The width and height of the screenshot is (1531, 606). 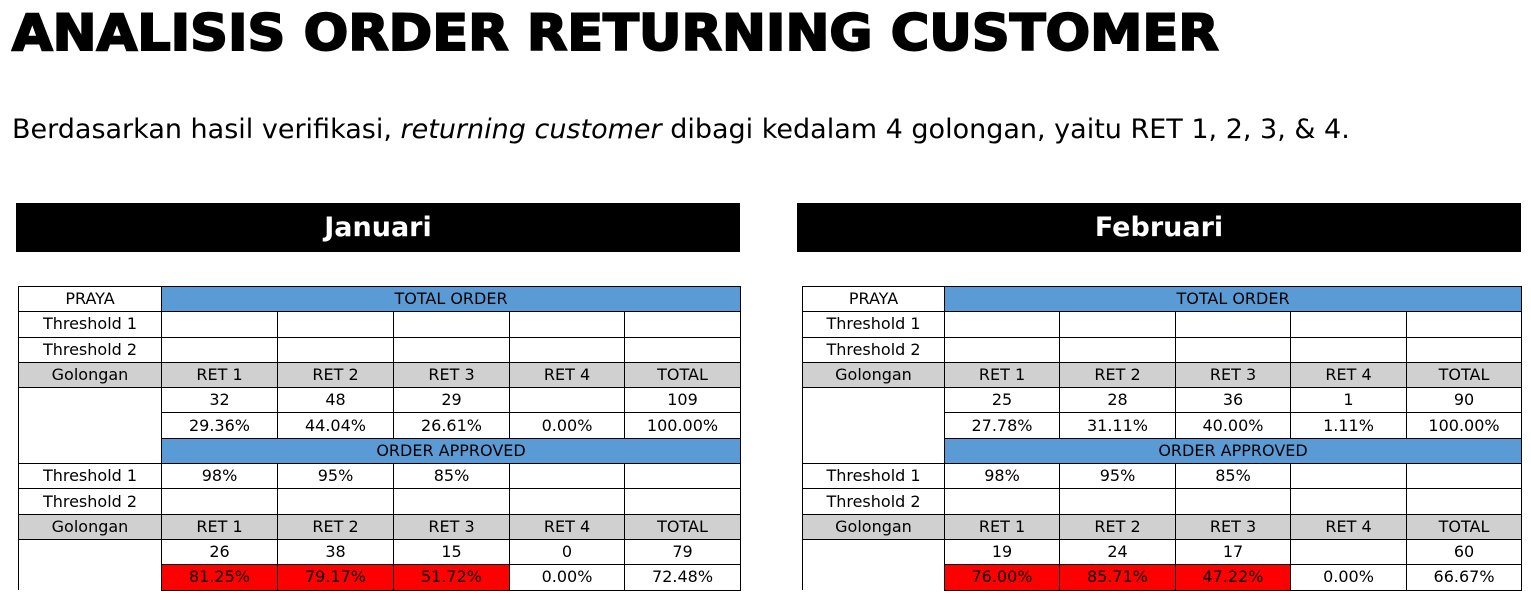 What do you see at coordinates (335, 425) in the screenshot?
I see `percent-cell: 44.04%` at bounding box center [335, 425].